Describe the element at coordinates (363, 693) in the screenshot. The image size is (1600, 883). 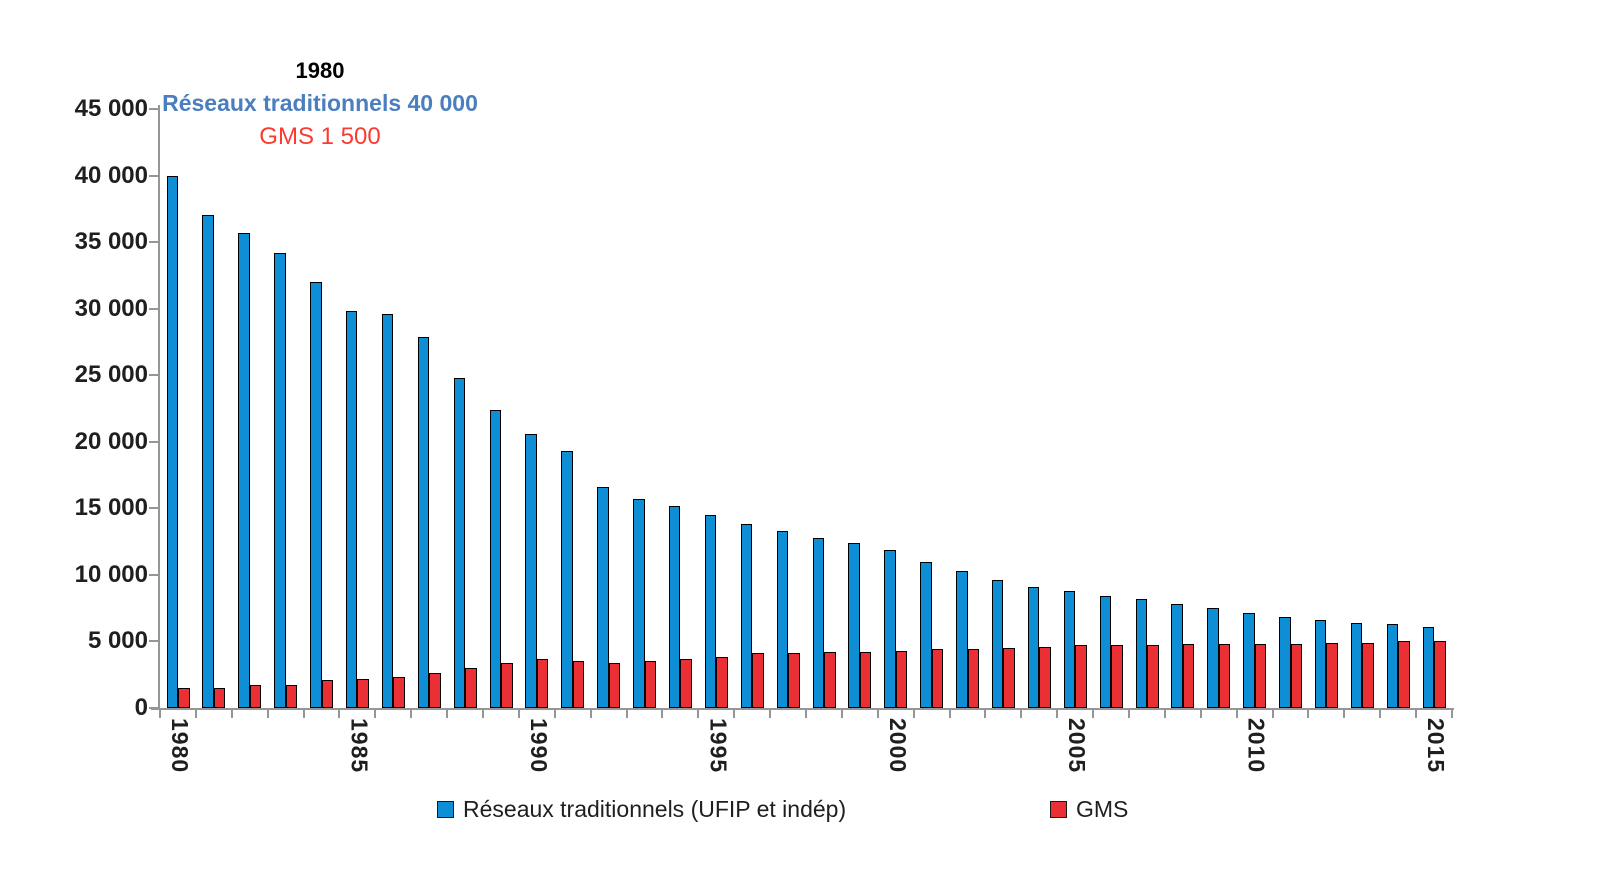
I see `bar-gms-1985` at that location.